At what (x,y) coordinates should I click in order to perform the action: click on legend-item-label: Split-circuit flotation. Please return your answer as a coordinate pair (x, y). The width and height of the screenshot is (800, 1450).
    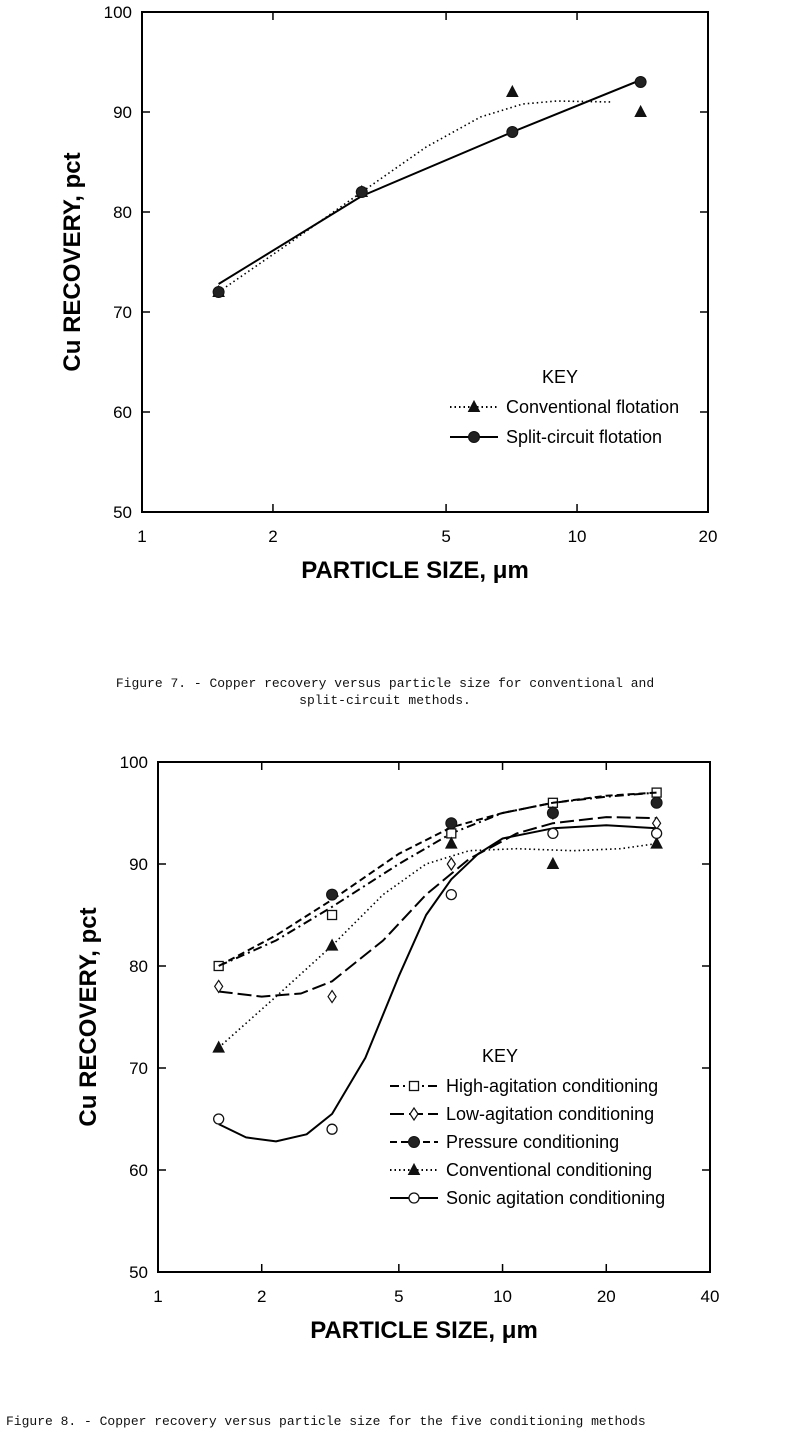
    Looking at the image, I should click on (584, 437).